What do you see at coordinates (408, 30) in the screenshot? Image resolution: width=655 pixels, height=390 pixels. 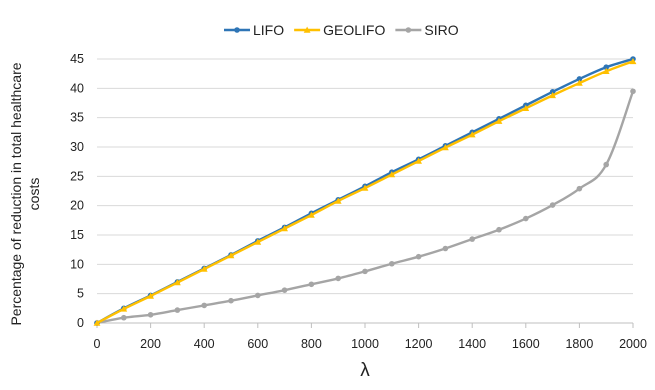 I see `legend-marker-siro` at bounding box center [408, 30].